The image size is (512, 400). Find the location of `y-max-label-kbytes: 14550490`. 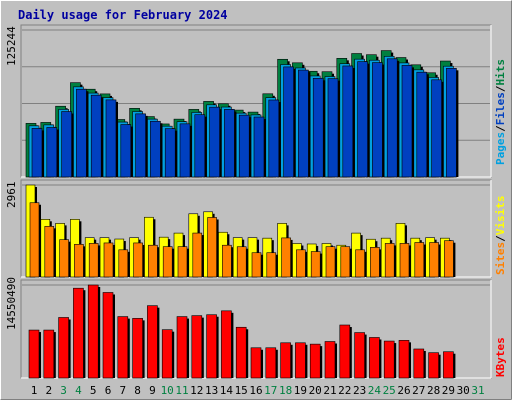

y-max-label-kbytes: 14550490 is located at coordinates (11, 303).